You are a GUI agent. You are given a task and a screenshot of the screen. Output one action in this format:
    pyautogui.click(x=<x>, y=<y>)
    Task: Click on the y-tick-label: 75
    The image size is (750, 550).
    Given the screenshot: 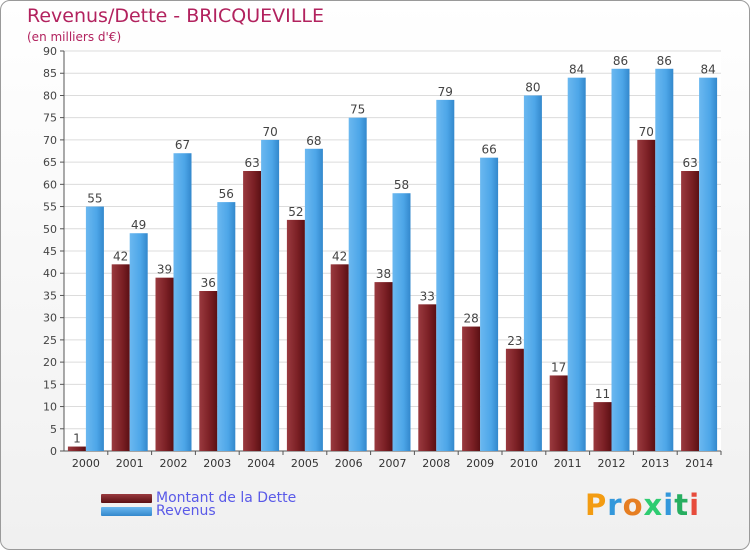 What is the action you would take?
    pyautogui.click(x=50, y=118)
    